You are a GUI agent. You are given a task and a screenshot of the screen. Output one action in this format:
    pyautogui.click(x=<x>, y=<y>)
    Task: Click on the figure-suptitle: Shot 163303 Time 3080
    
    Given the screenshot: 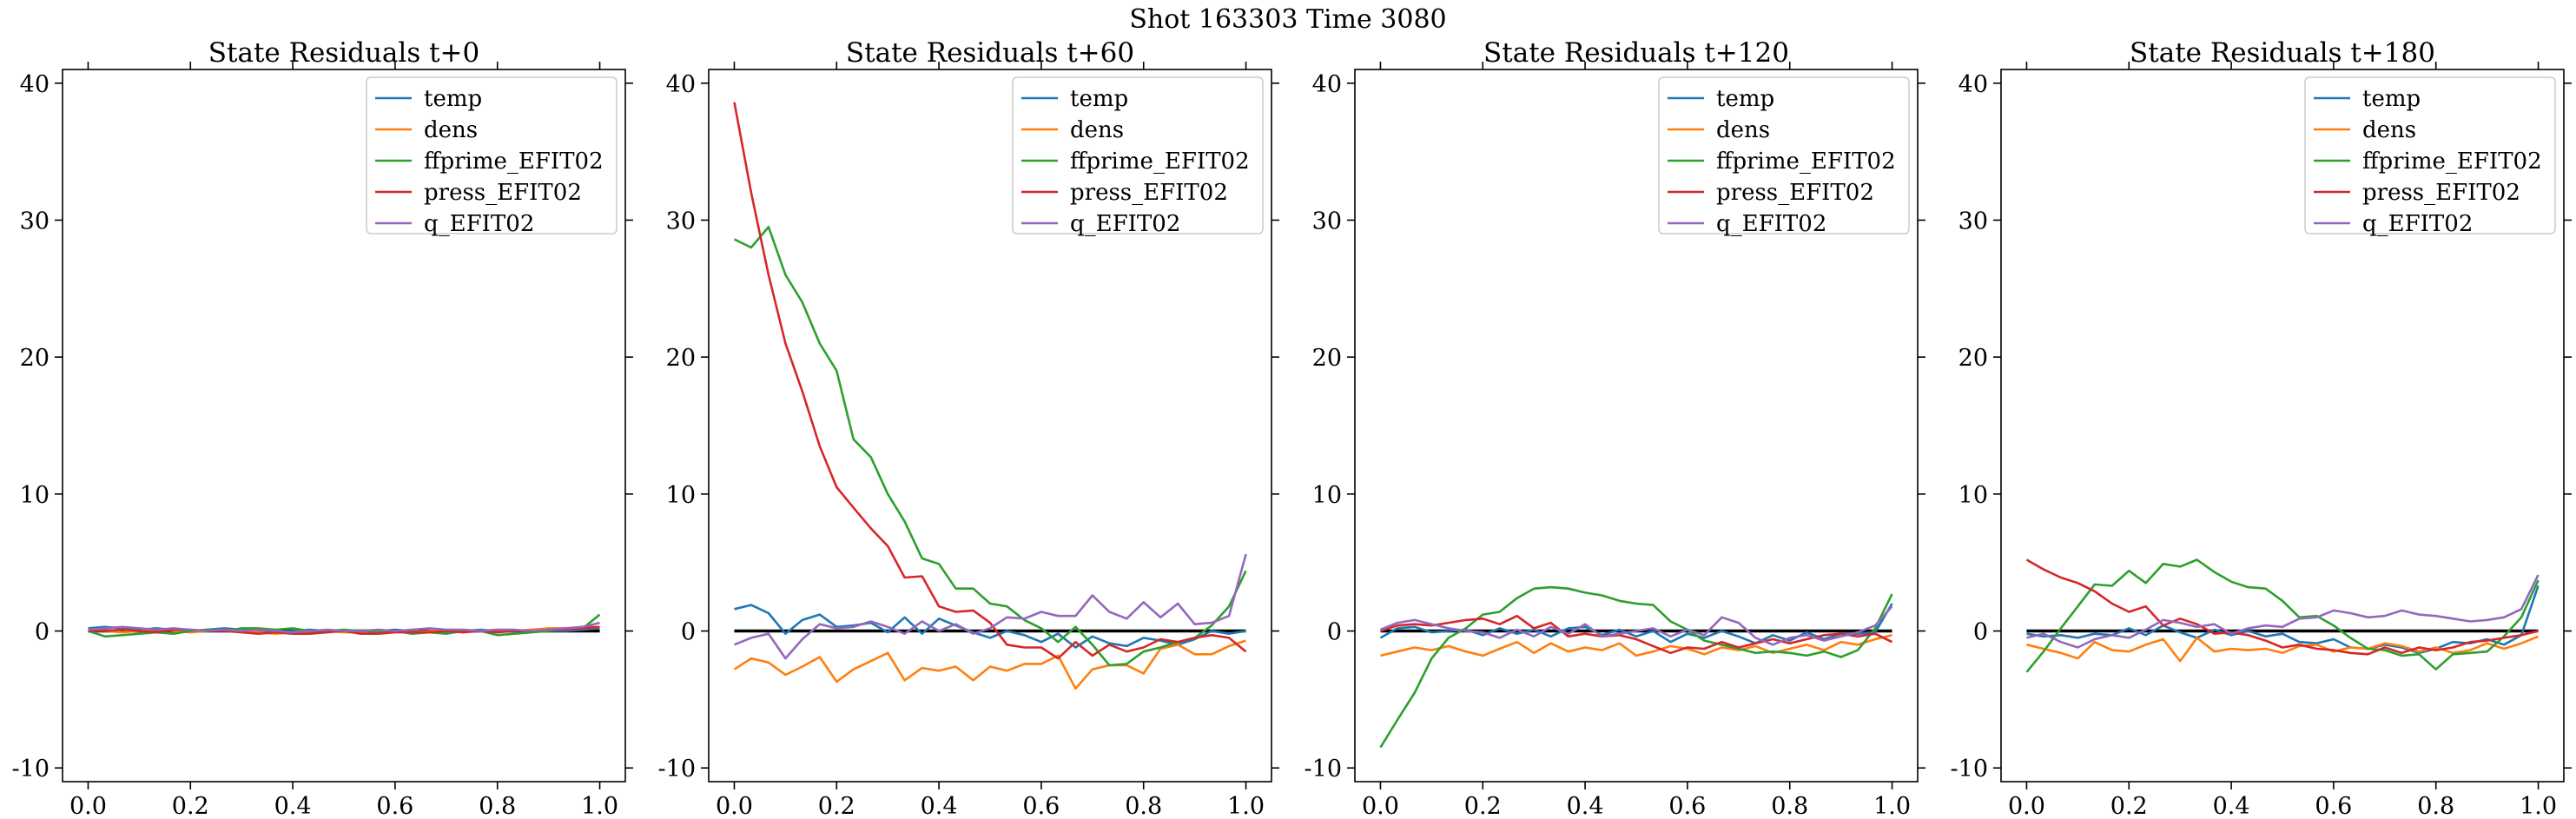 What is the action you would take?
    pyautogui.click(x=1287, y=19)
    